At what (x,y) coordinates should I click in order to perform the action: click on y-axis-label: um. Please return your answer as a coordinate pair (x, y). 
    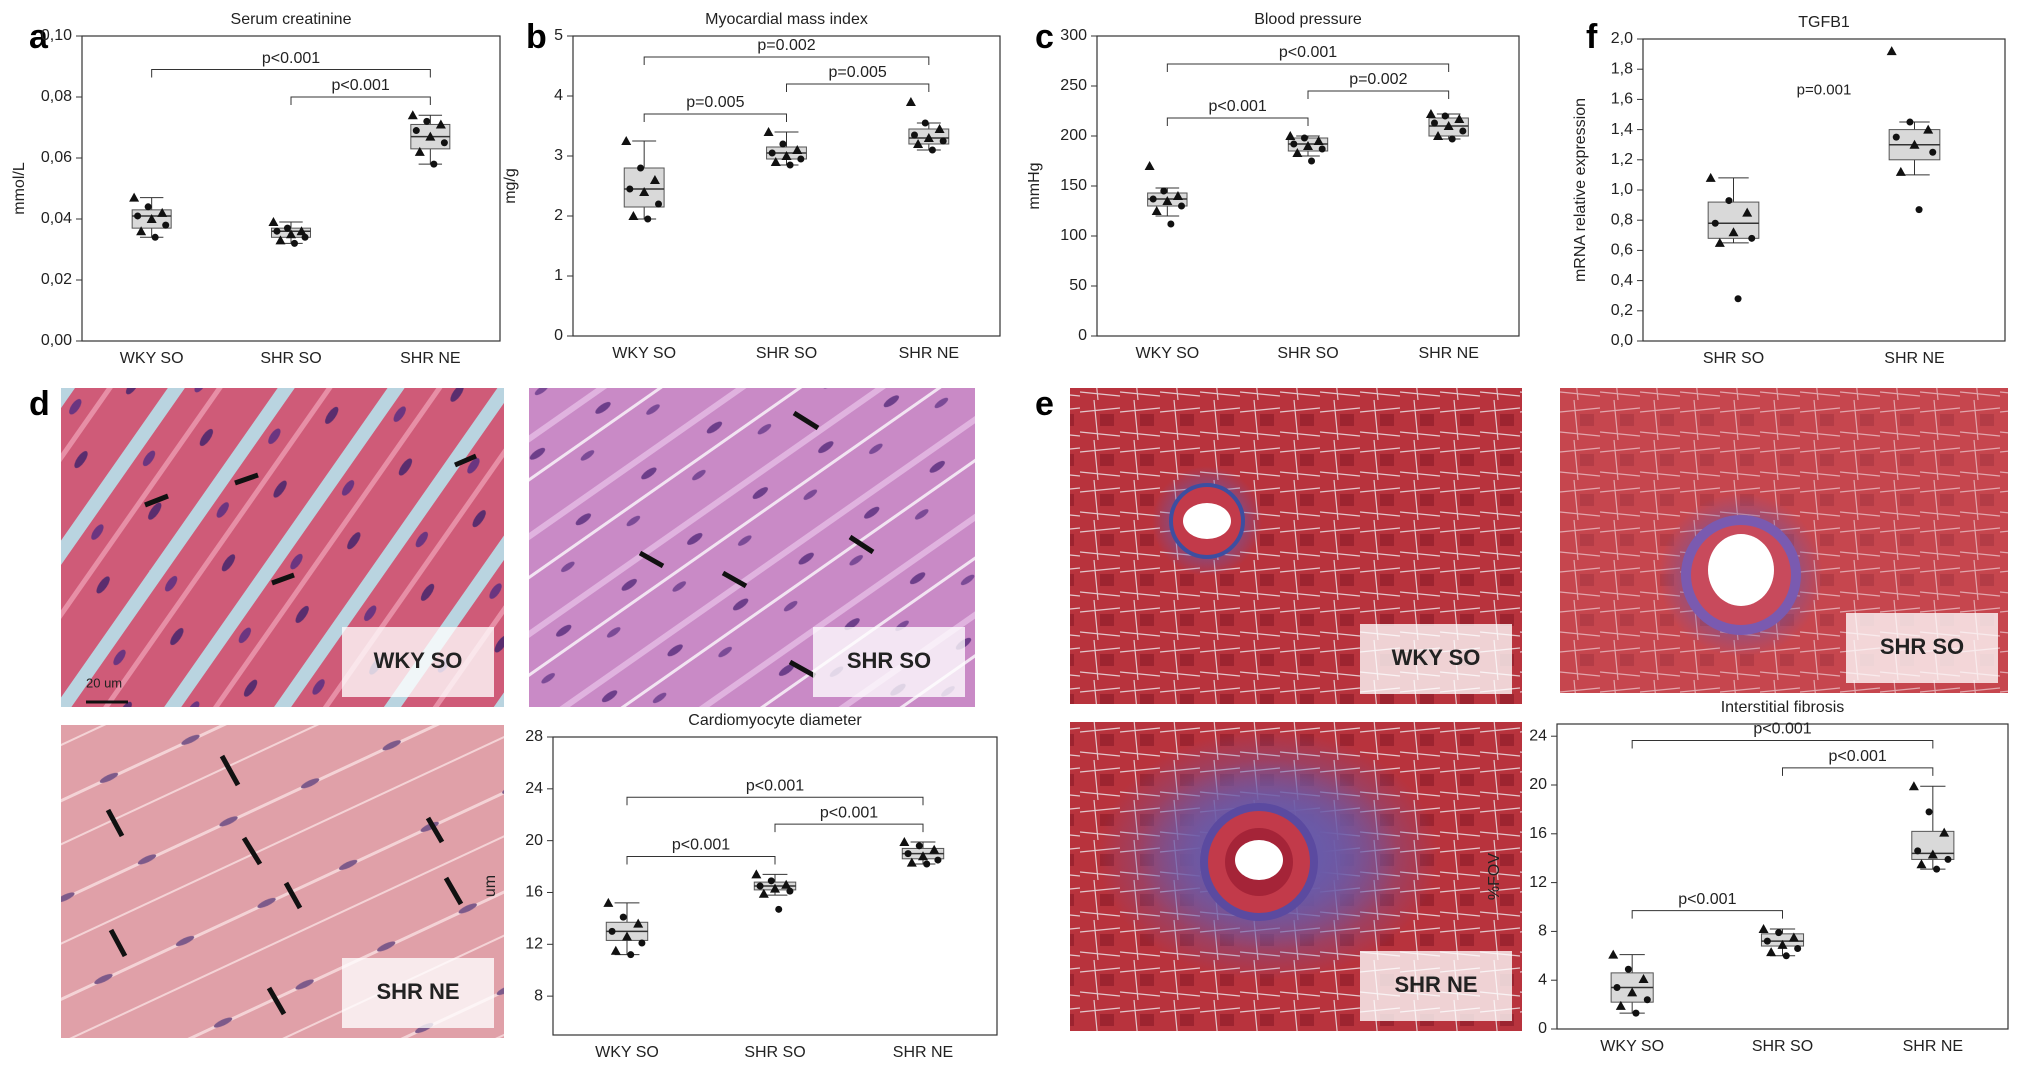
    Looking at the image, I should click on (490, 886).